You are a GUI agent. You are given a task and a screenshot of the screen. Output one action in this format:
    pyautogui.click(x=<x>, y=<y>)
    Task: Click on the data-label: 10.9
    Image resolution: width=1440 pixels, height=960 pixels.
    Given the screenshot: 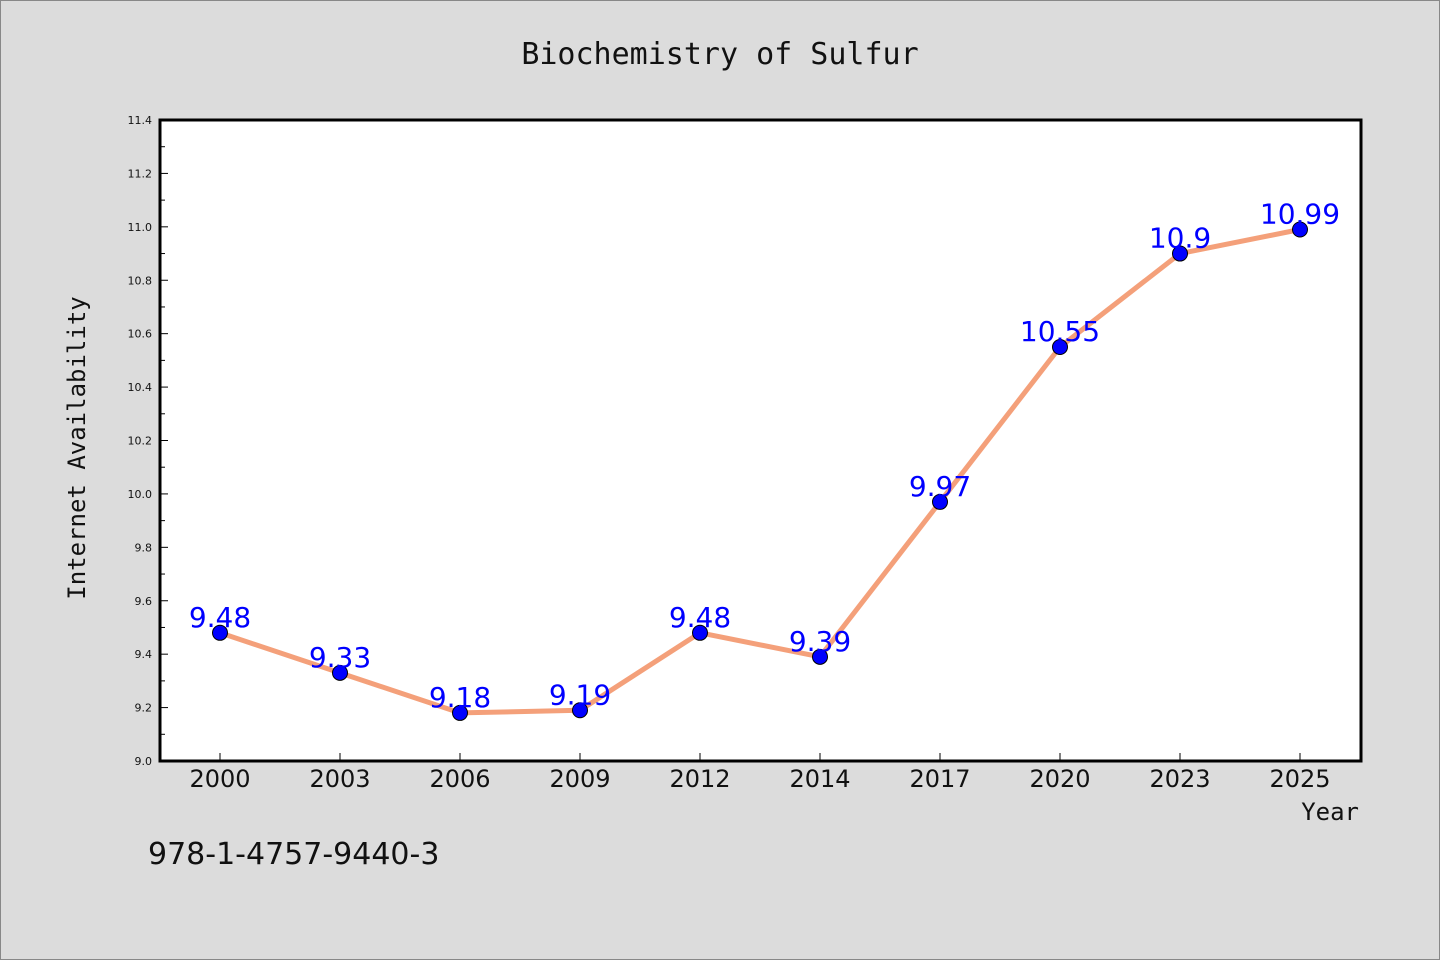 What is the action you would take?
    pyautogui.click(x=1180, y=238)
    